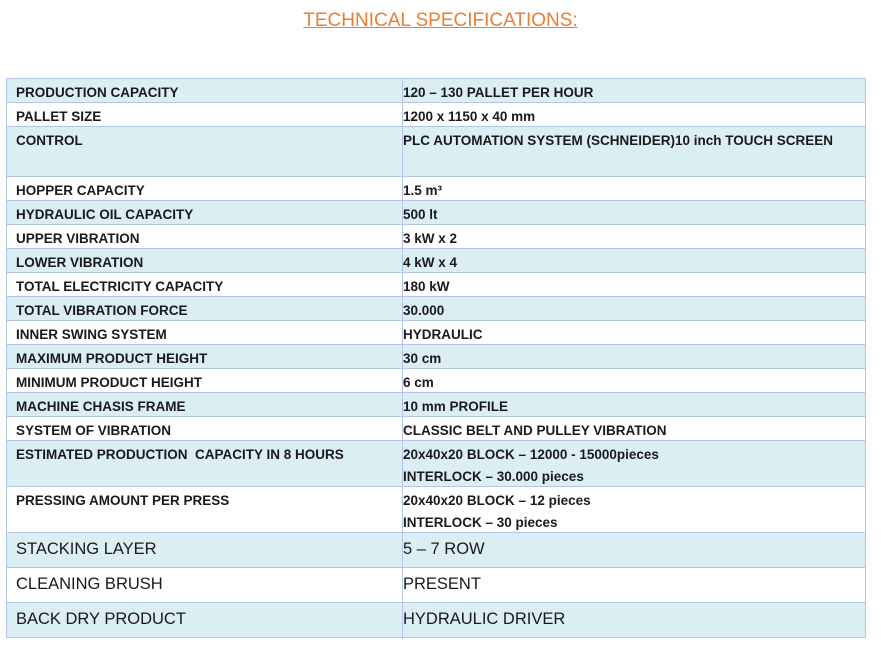  I want to click on value-line: 20x40x20 BLOCK – 12 pieces, so click(497, 500).